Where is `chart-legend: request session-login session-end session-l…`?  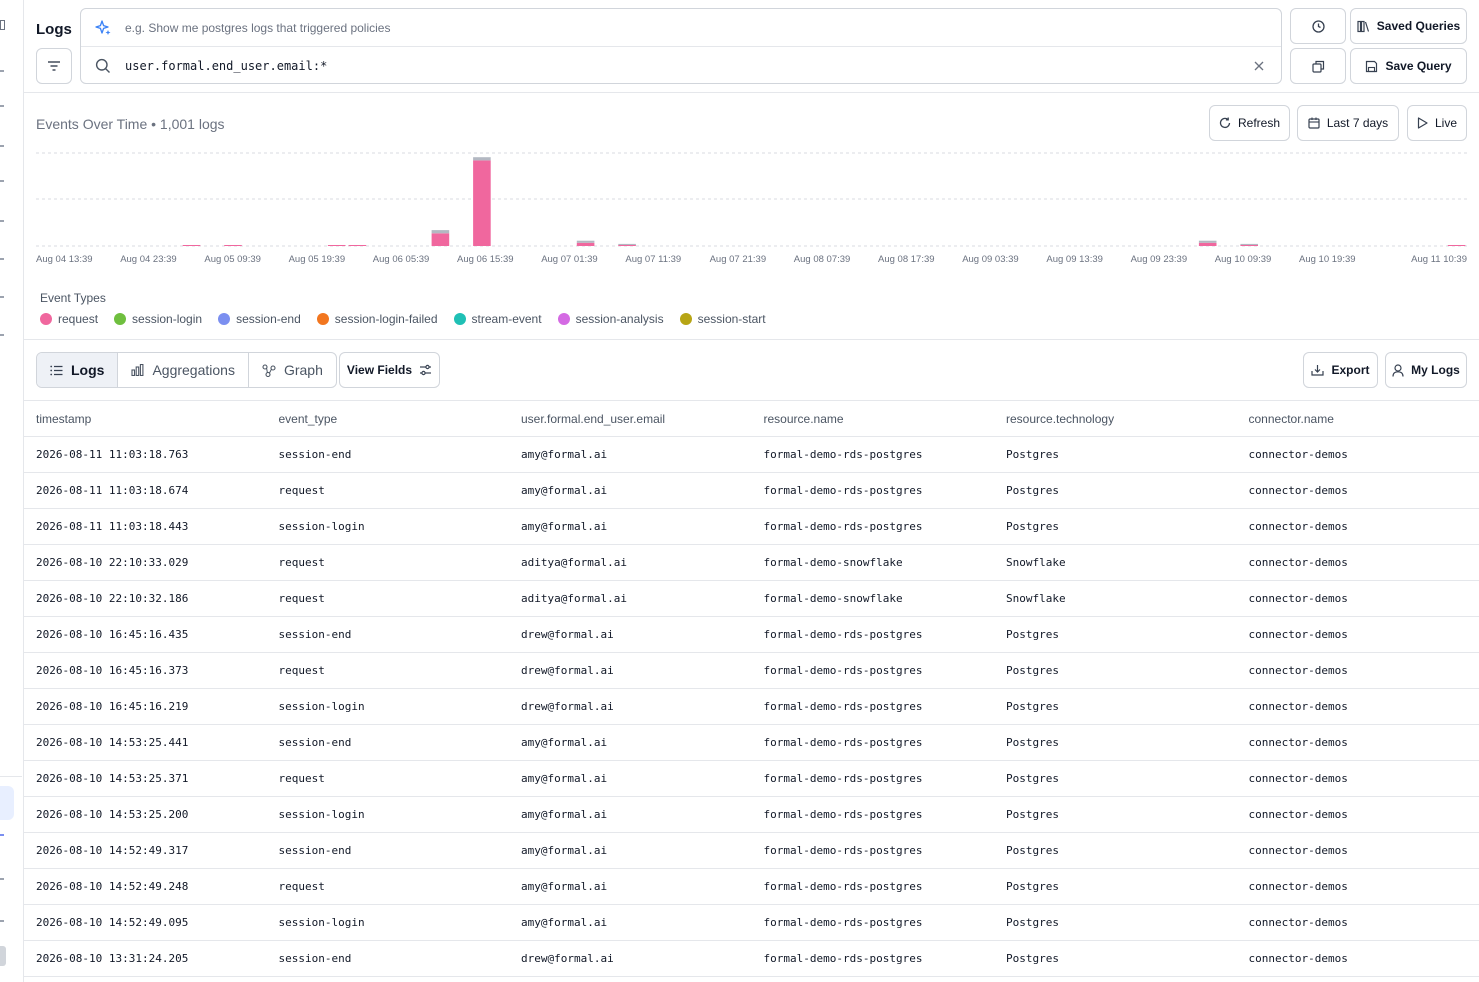 chart-legend: request session-login session-end session-l… is located at coordinates (403, 319).